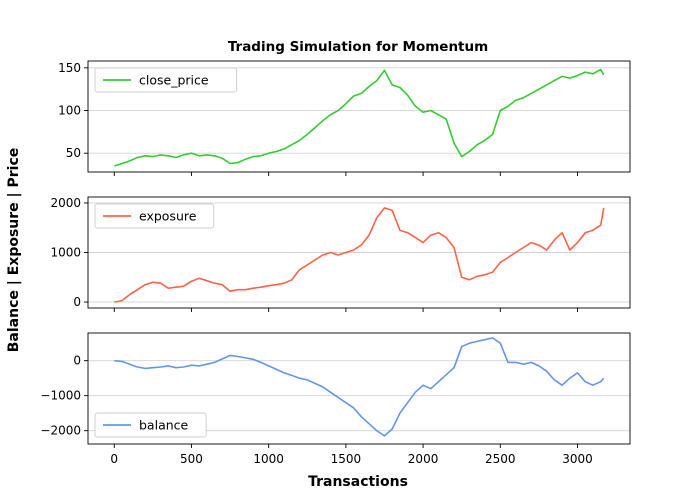 This screenshot has height=504, width=700. I want to click on chart-title: Trading Simulation for Momentum, so click(358, 47).